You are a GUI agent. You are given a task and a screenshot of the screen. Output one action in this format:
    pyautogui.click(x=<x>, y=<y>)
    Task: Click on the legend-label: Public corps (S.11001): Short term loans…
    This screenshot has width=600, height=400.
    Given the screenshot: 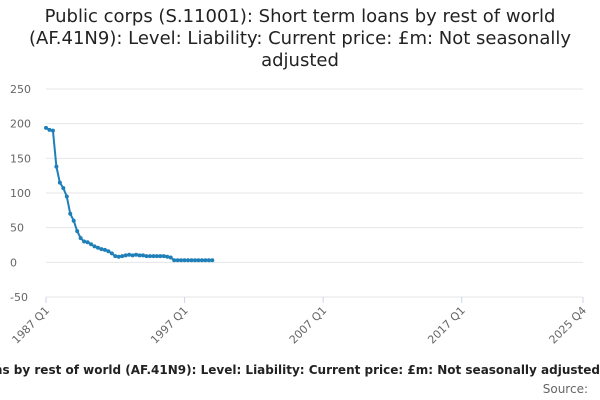 What is the action you would take?
    pyautogui.click(x=300, y=370)
    